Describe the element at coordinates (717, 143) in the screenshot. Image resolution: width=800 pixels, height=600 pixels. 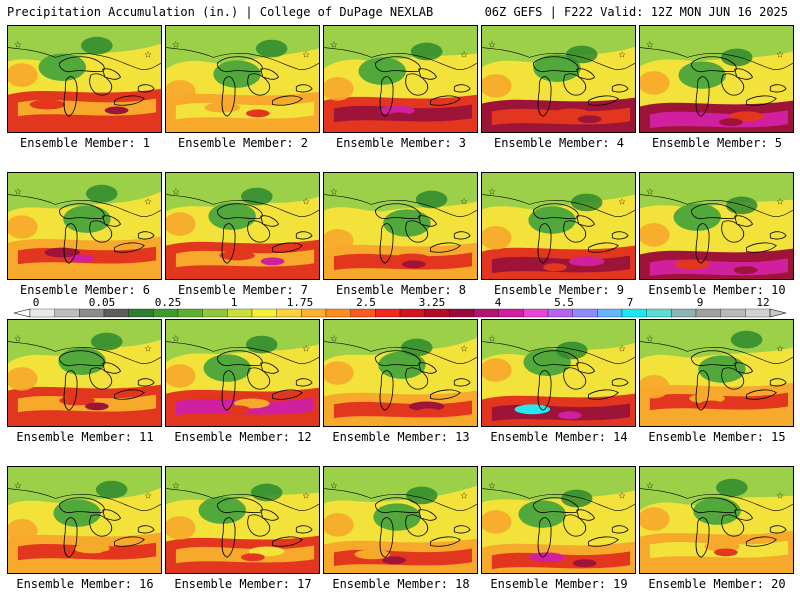
I see `ensemble-member-label: Ensemble Member: 5` at that location.